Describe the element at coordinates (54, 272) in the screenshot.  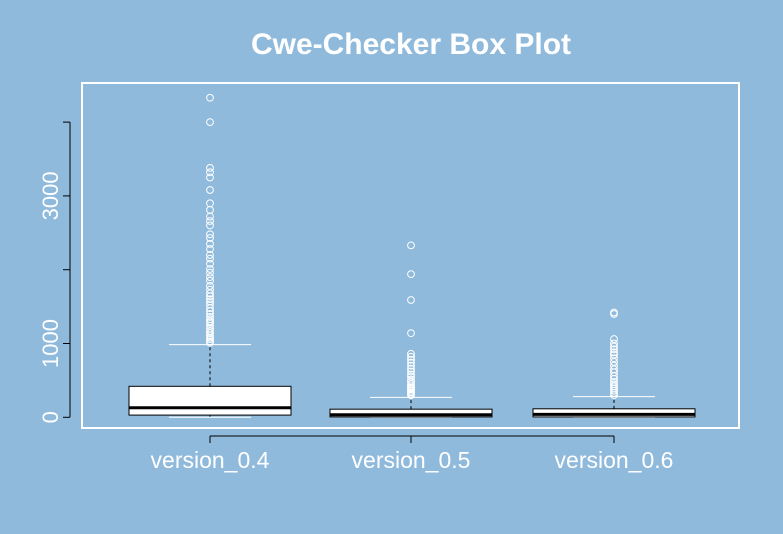
I see `y-axis: 0 1000 3000` at that location.